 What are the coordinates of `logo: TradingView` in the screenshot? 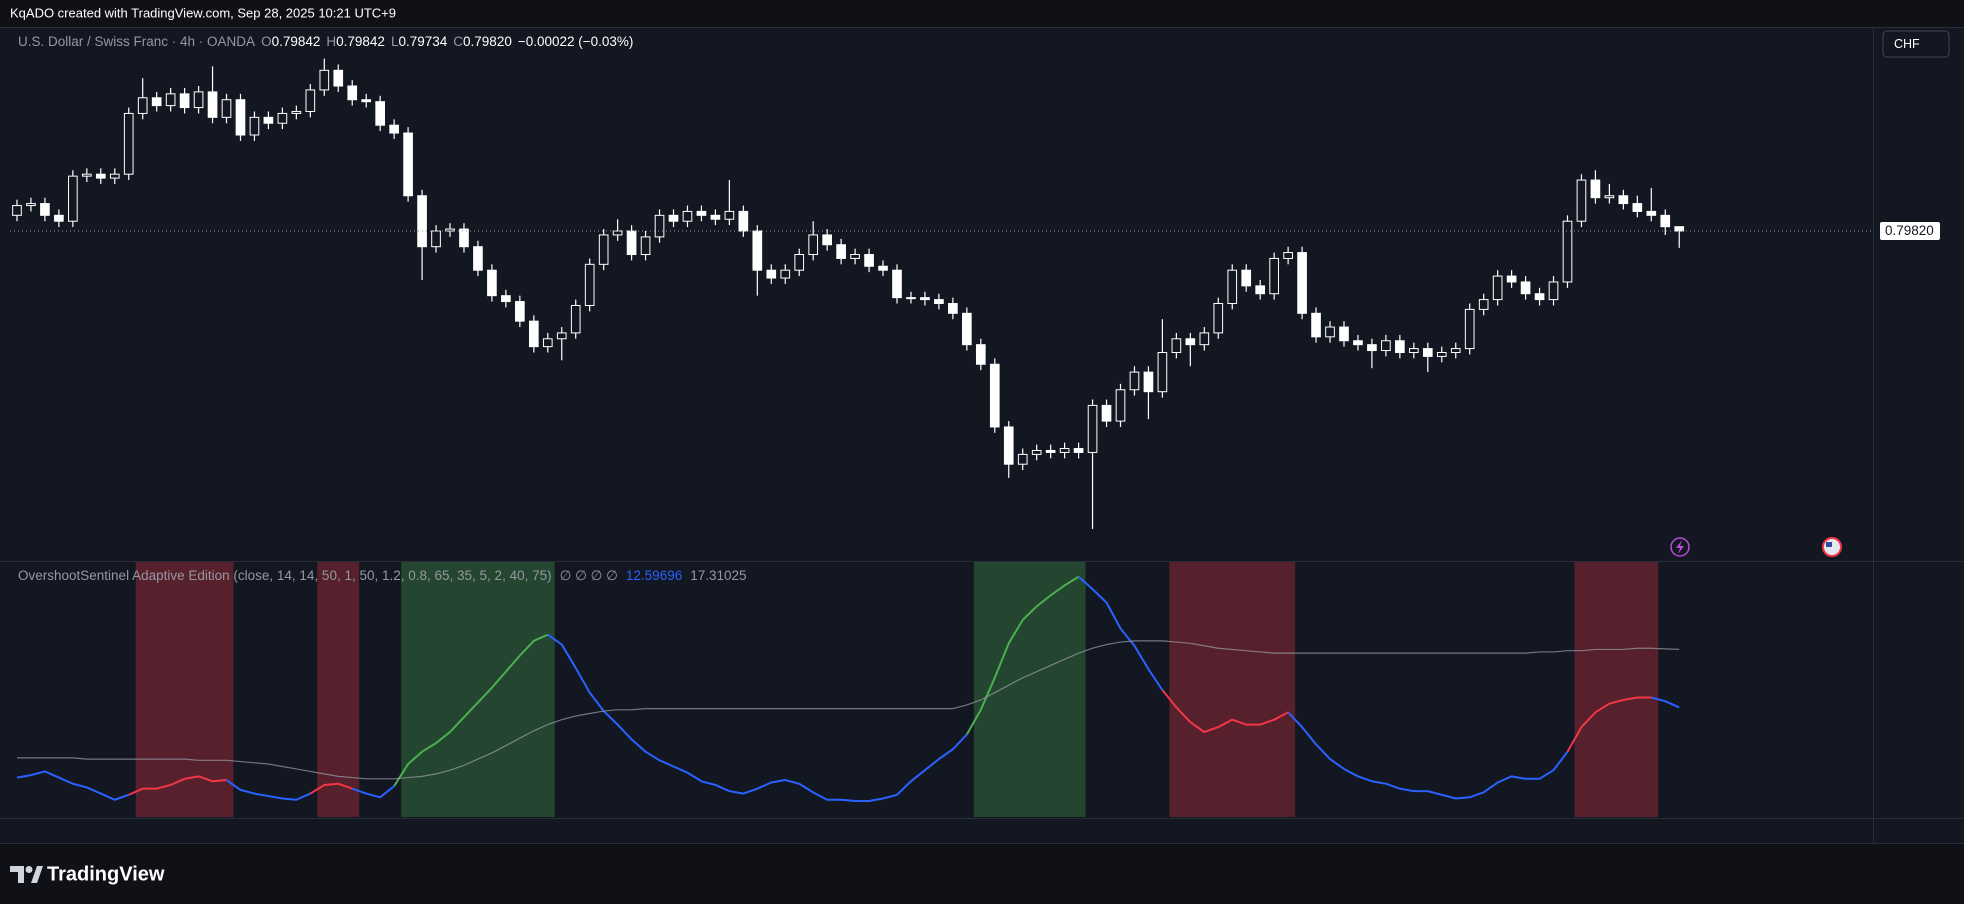 It's located at (87, 874).